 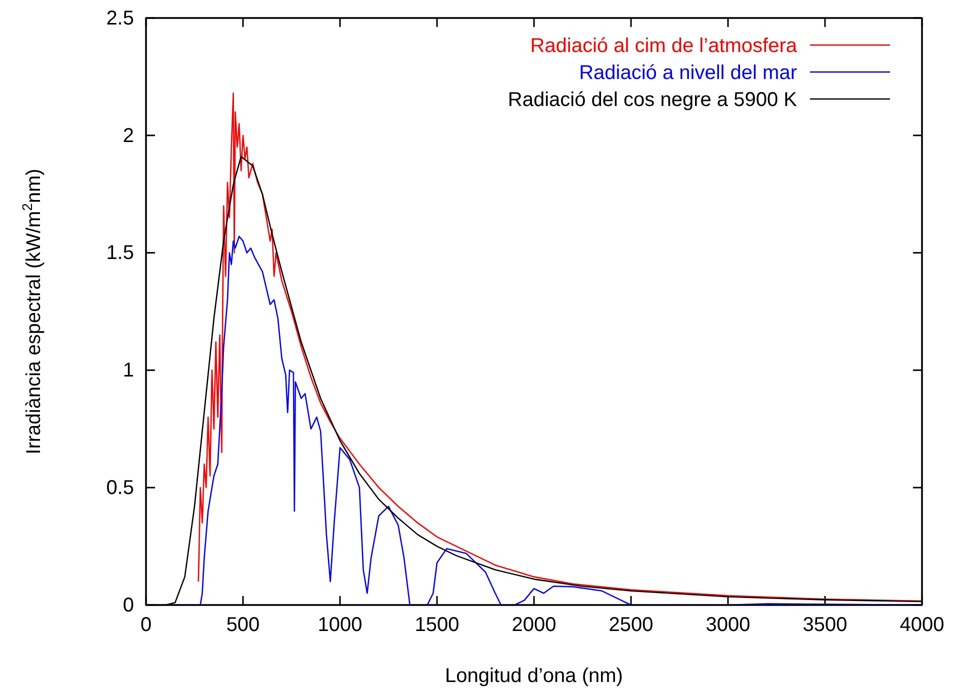 What do you see at coordinates (120, 253) in the screenshot?
I see `y-tick-label: 1.5` at bounding box center [120, 253].